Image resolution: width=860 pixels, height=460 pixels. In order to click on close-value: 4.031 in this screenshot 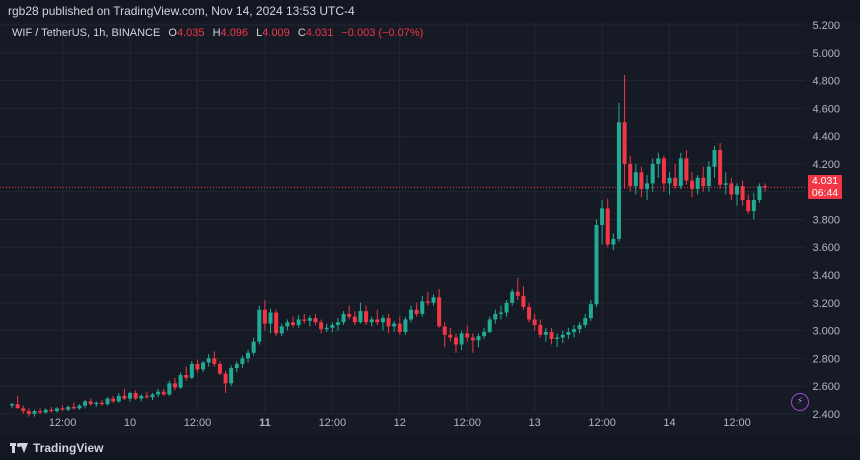, I will do `click(319, 33)`.